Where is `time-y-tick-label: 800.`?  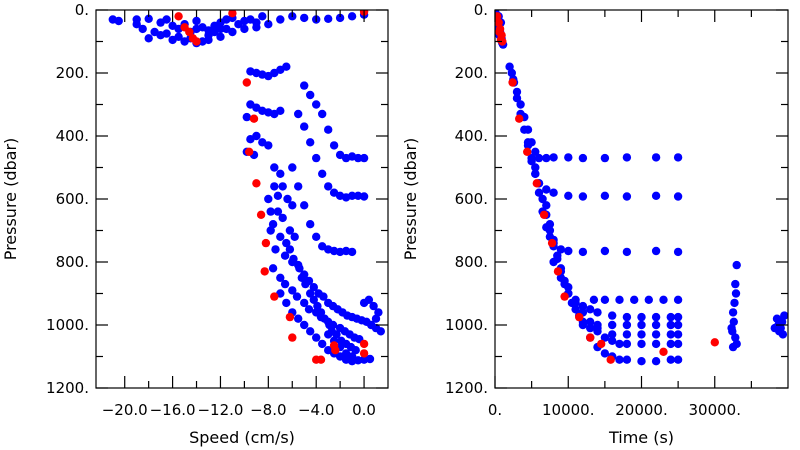
time-y-tick-label: 800. is located at coordinates (471, 262).